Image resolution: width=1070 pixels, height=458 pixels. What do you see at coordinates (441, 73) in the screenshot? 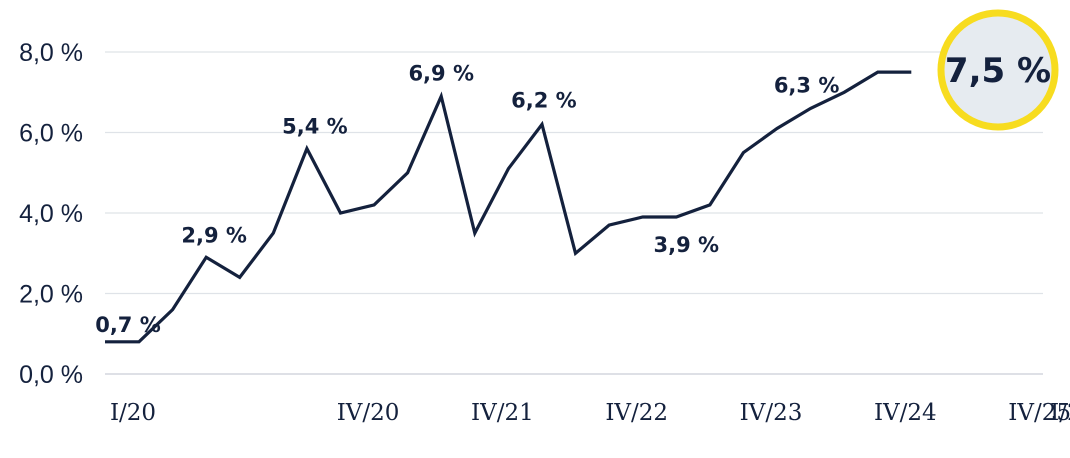
I see `data-label: 6,9 %` at bounding box center [441, 73].